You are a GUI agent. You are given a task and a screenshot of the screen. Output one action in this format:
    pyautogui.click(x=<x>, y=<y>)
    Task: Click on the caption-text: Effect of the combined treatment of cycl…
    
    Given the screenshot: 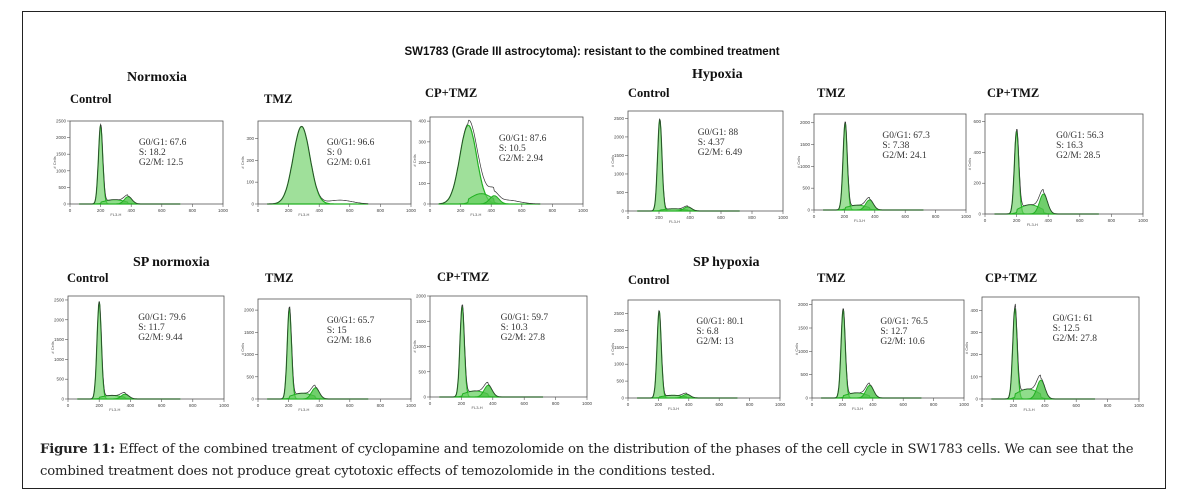 What is the action you would take?
    pyautogui.click(x=587, y=460)
    